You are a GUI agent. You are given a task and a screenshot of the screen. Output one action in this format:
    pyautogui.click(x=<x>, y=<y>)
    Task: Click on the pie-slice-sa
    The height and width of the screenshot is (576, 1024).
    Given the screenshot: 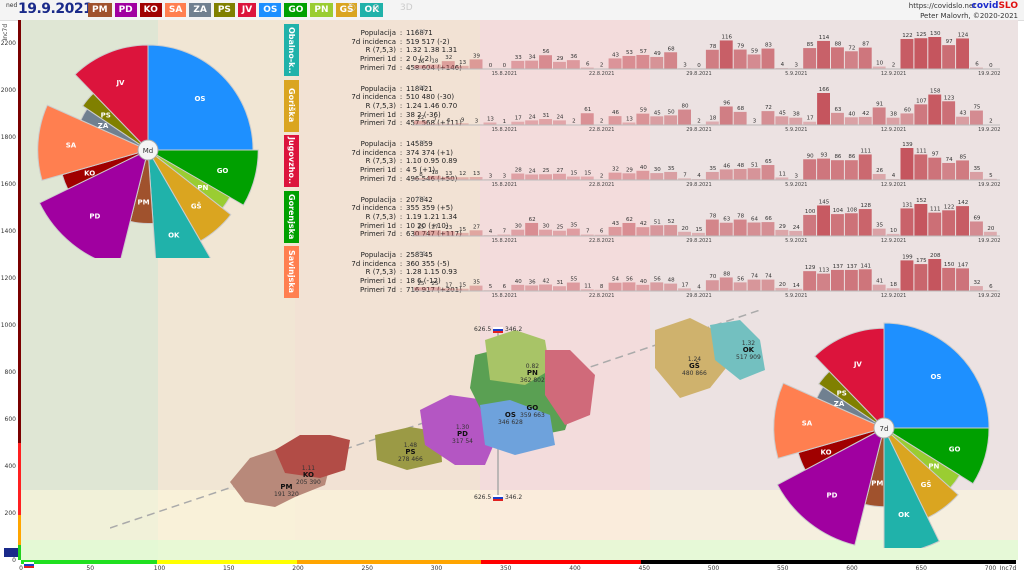 What is the action you would take?
    pyautogui.click(x=829, y=421)
    